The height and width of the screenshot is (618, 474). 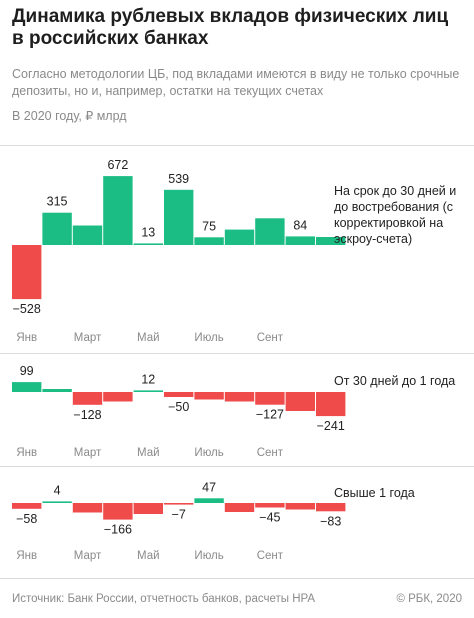 What do you see at coordinates (429, 599) in the screenshot?
I see `copyright: © РБК, 2020` at bounding box center [429, 599].